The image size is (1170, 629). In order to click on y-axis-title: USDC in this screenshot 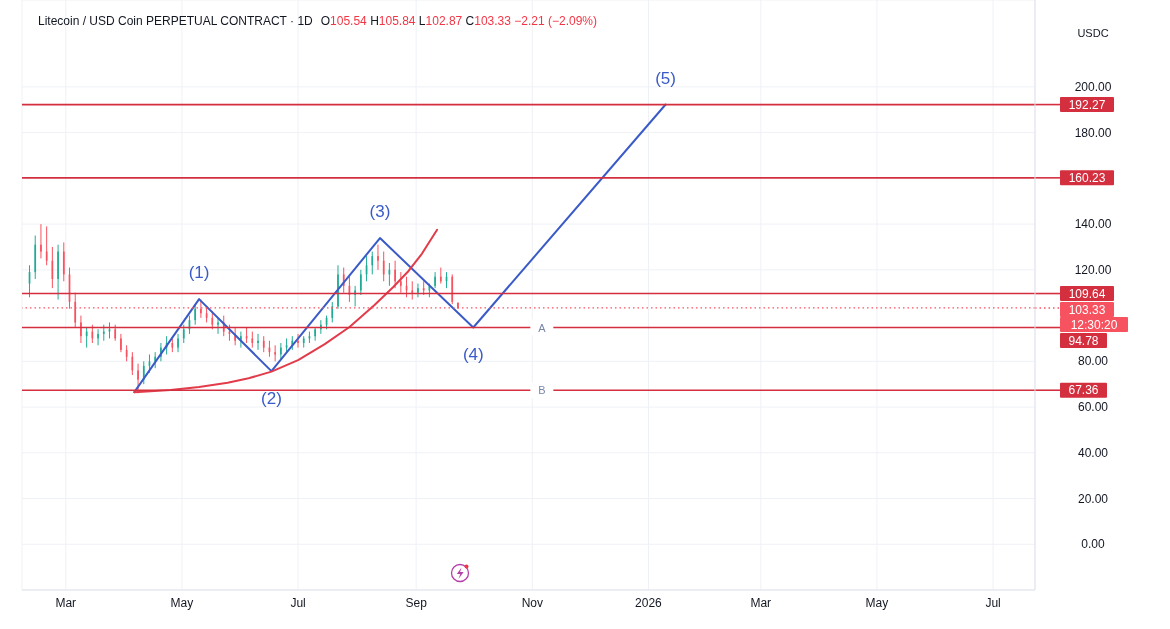, I will do `click(1093, 33)`.